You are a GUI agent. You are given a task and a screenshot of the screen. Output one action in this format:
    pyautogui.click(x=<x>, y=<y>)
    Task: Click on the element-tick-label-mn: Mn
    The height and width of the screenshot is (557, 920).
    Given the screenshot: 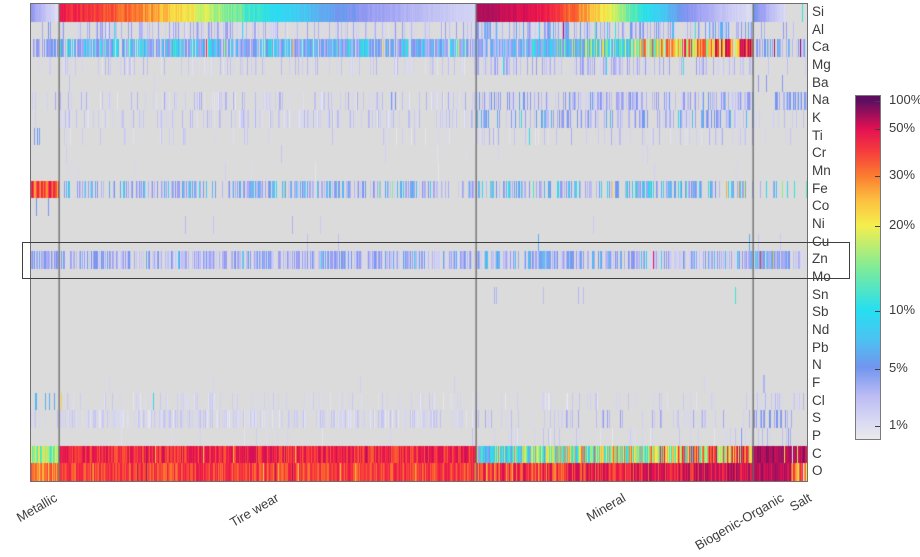 What is the action you would take?
    pyautogui.click(x=821, y=170)
    